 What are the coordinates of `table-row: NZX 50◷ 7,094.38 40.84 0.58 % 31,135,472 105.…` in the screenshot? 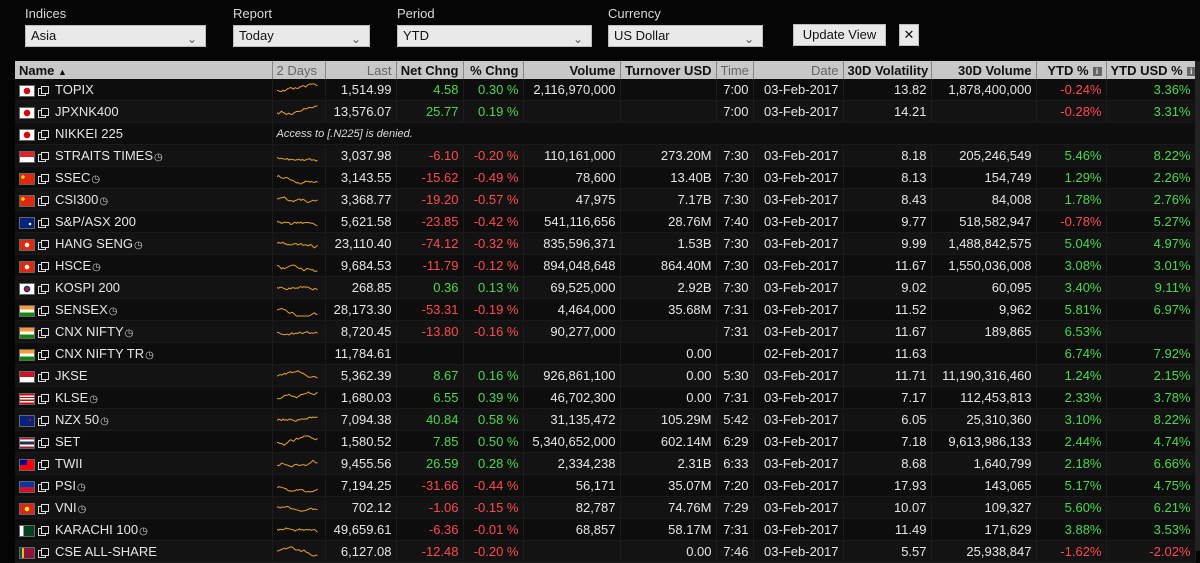 It's located at (605, 419).